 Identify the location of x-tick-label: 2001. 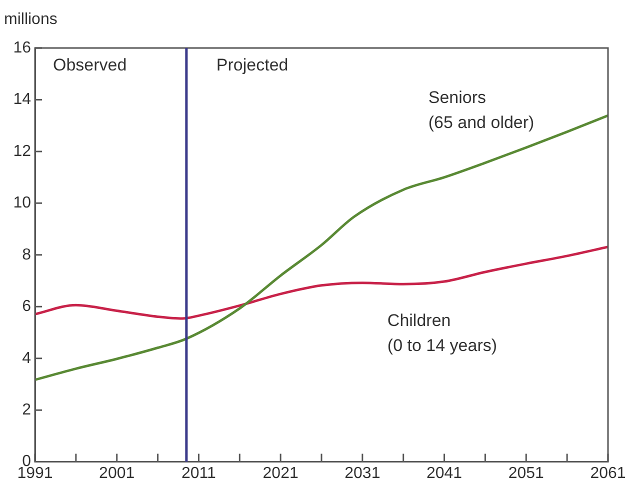
(117, 473).